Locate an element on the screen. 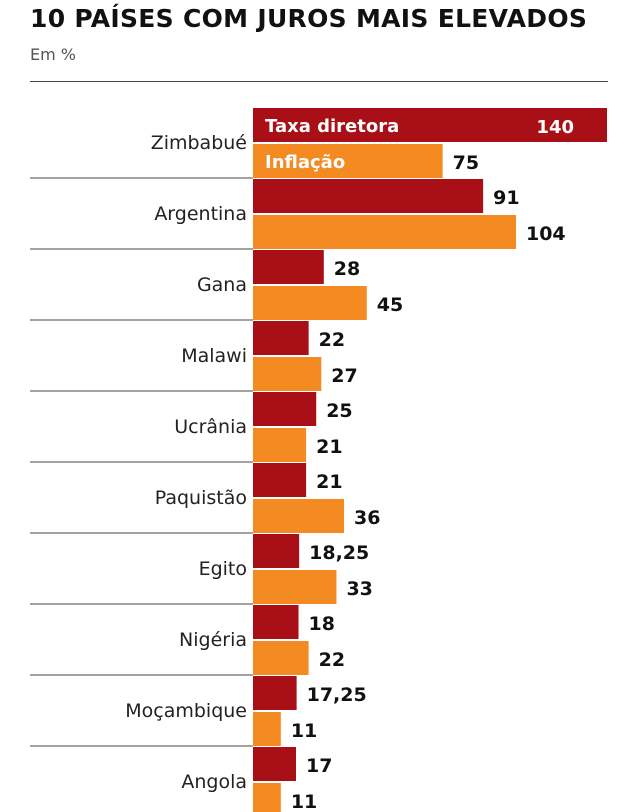 This screenshot has height=812, width=626. value-label: 17 is located at coordinates (319, 766).